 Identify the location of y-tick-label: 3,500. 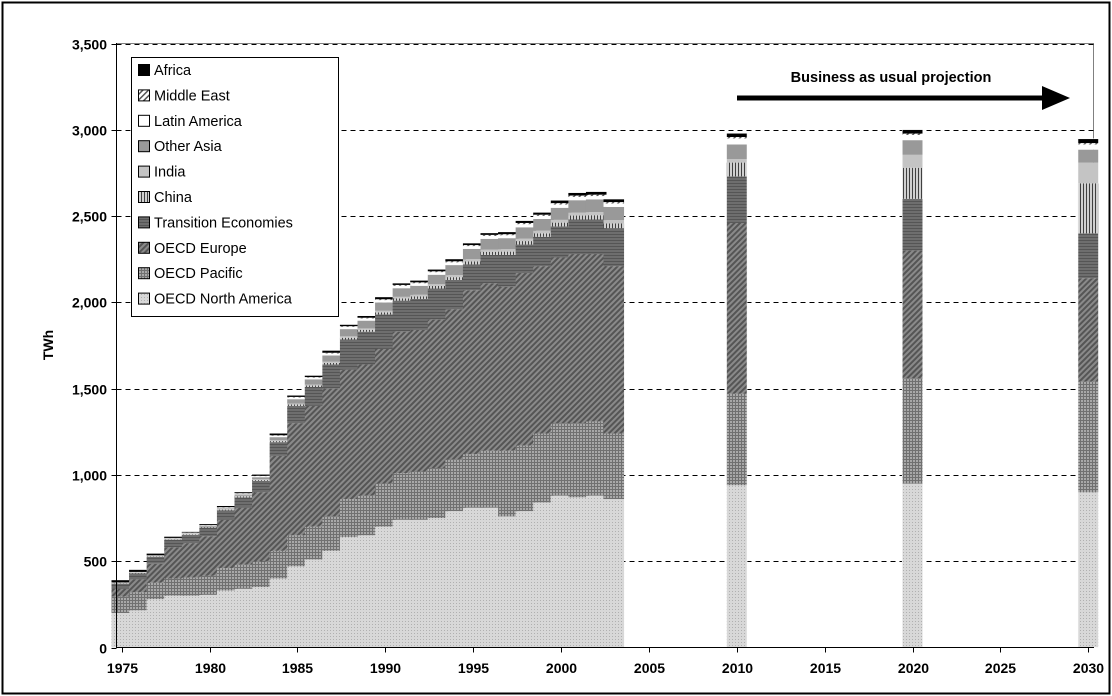
(89, 45).